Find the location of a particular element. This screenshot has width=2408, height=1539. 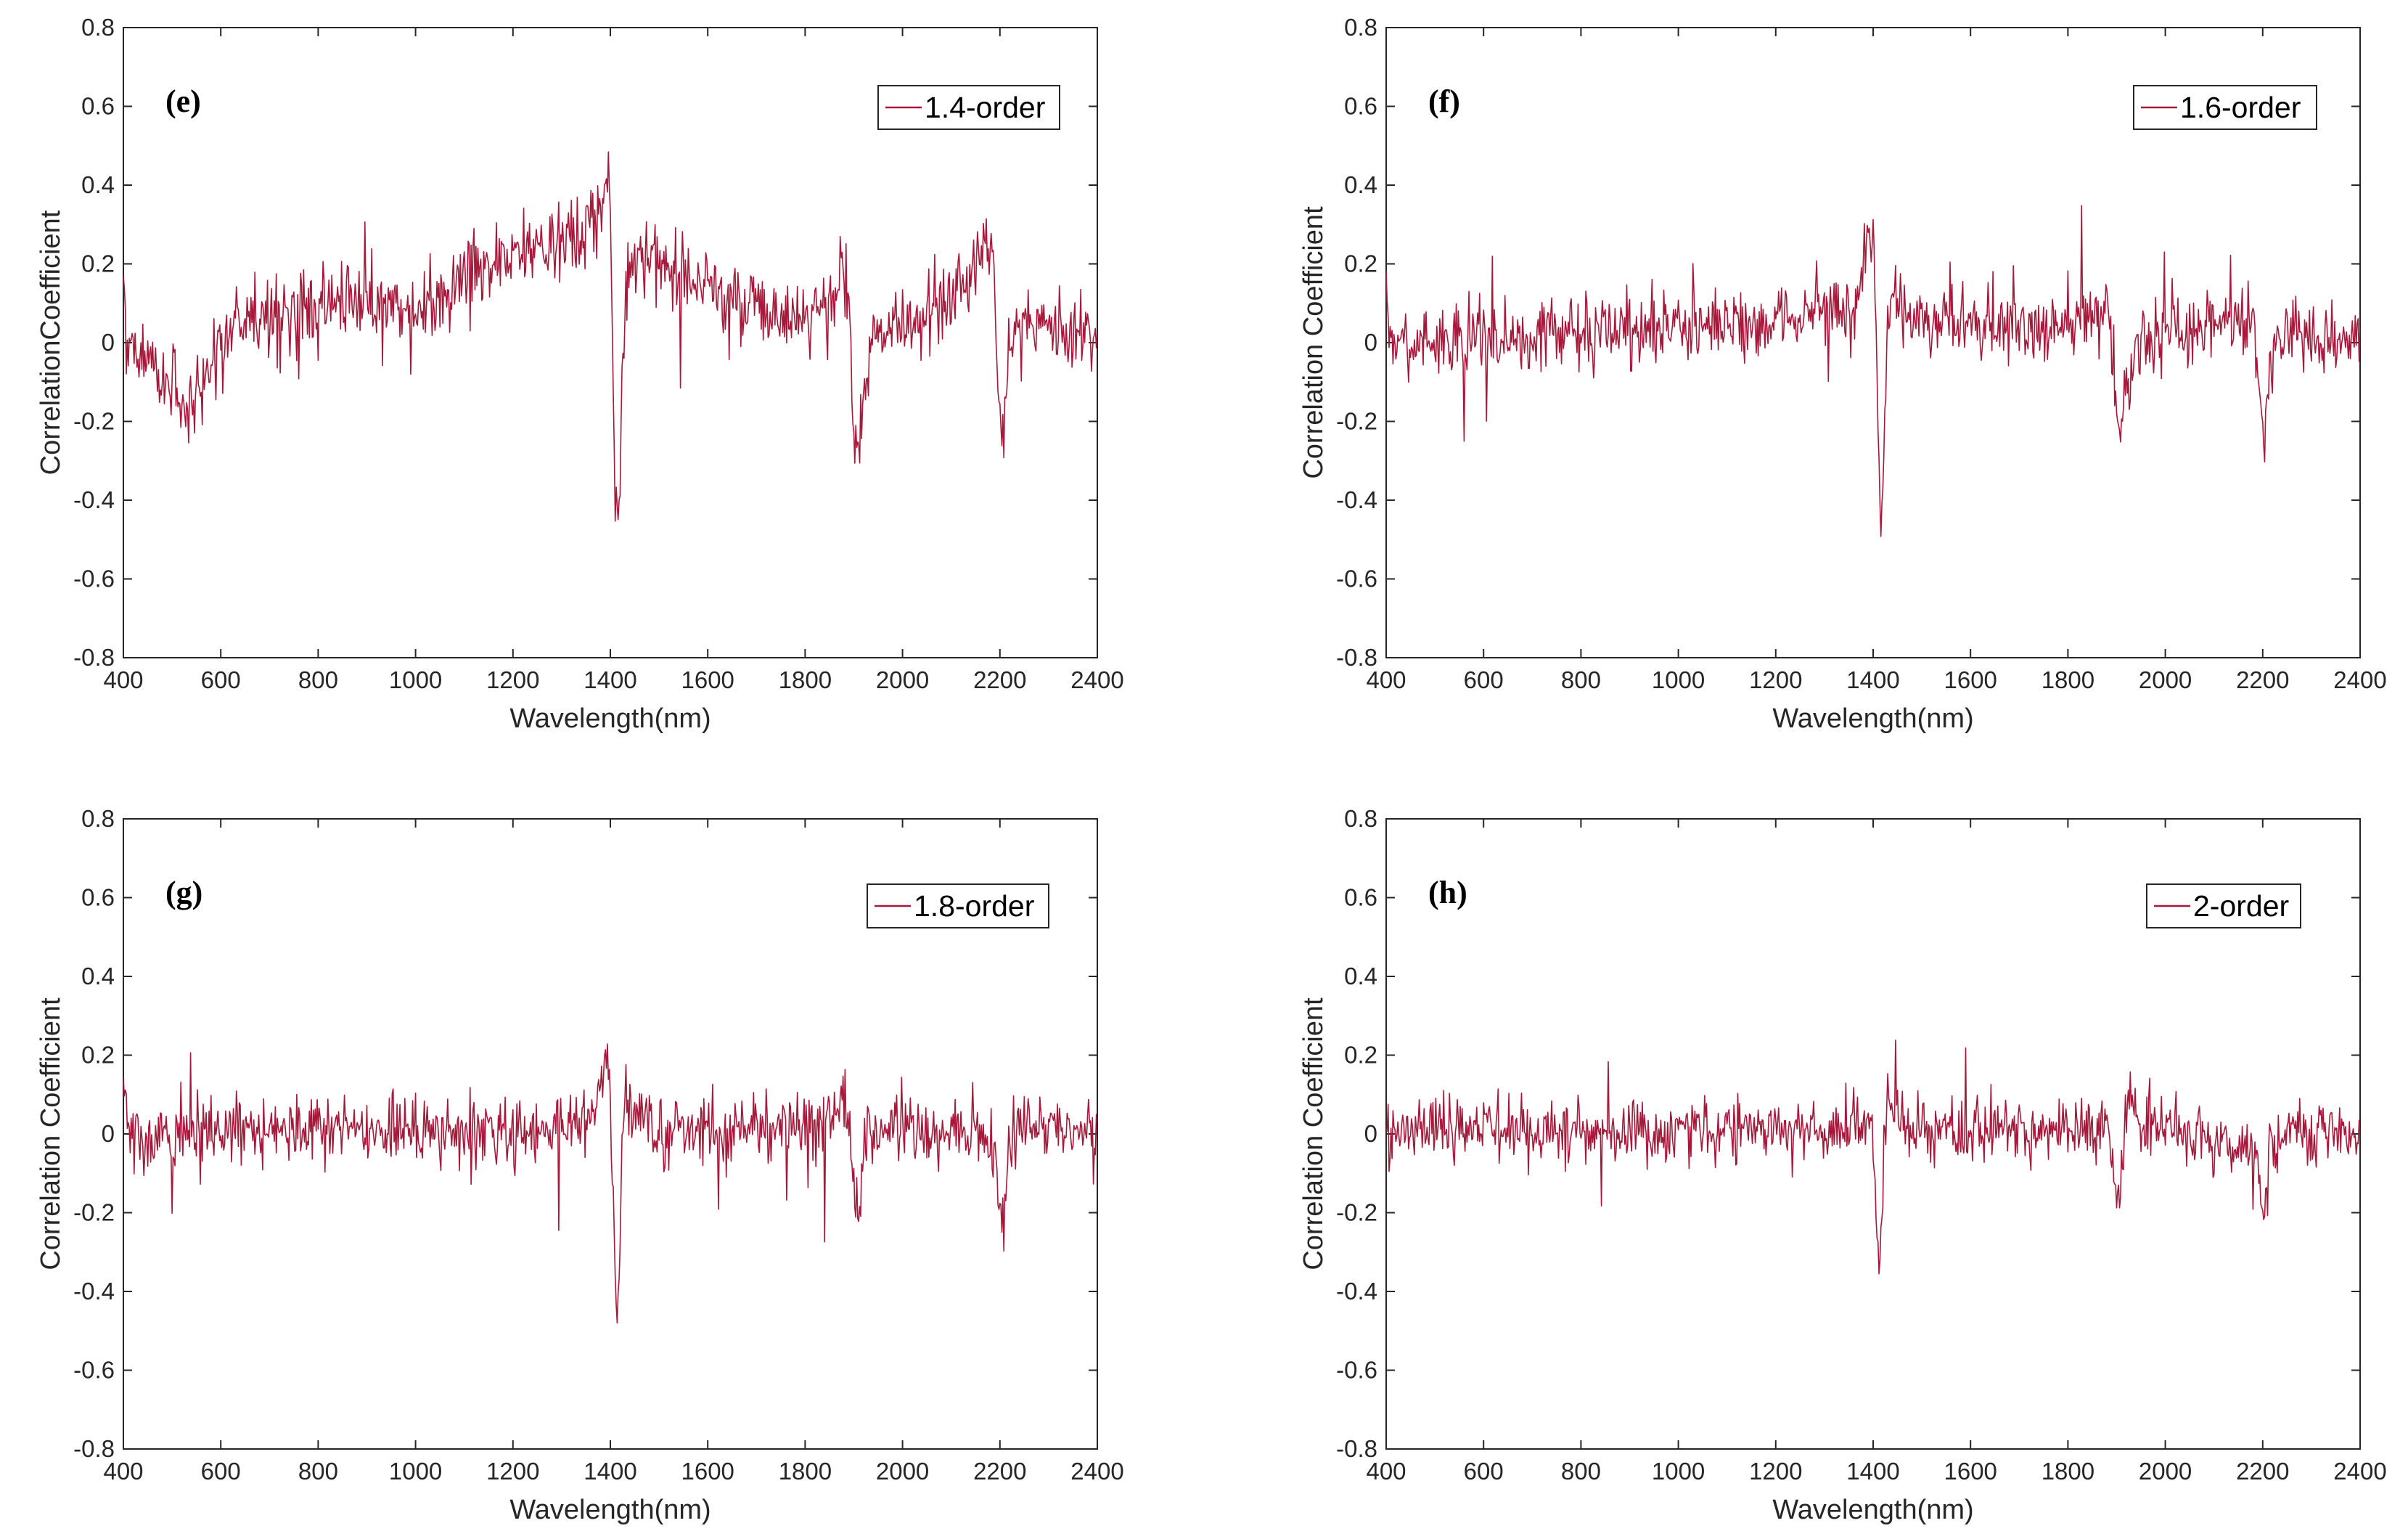

legend: 1.6-order is located at coordinates (2225, 107).